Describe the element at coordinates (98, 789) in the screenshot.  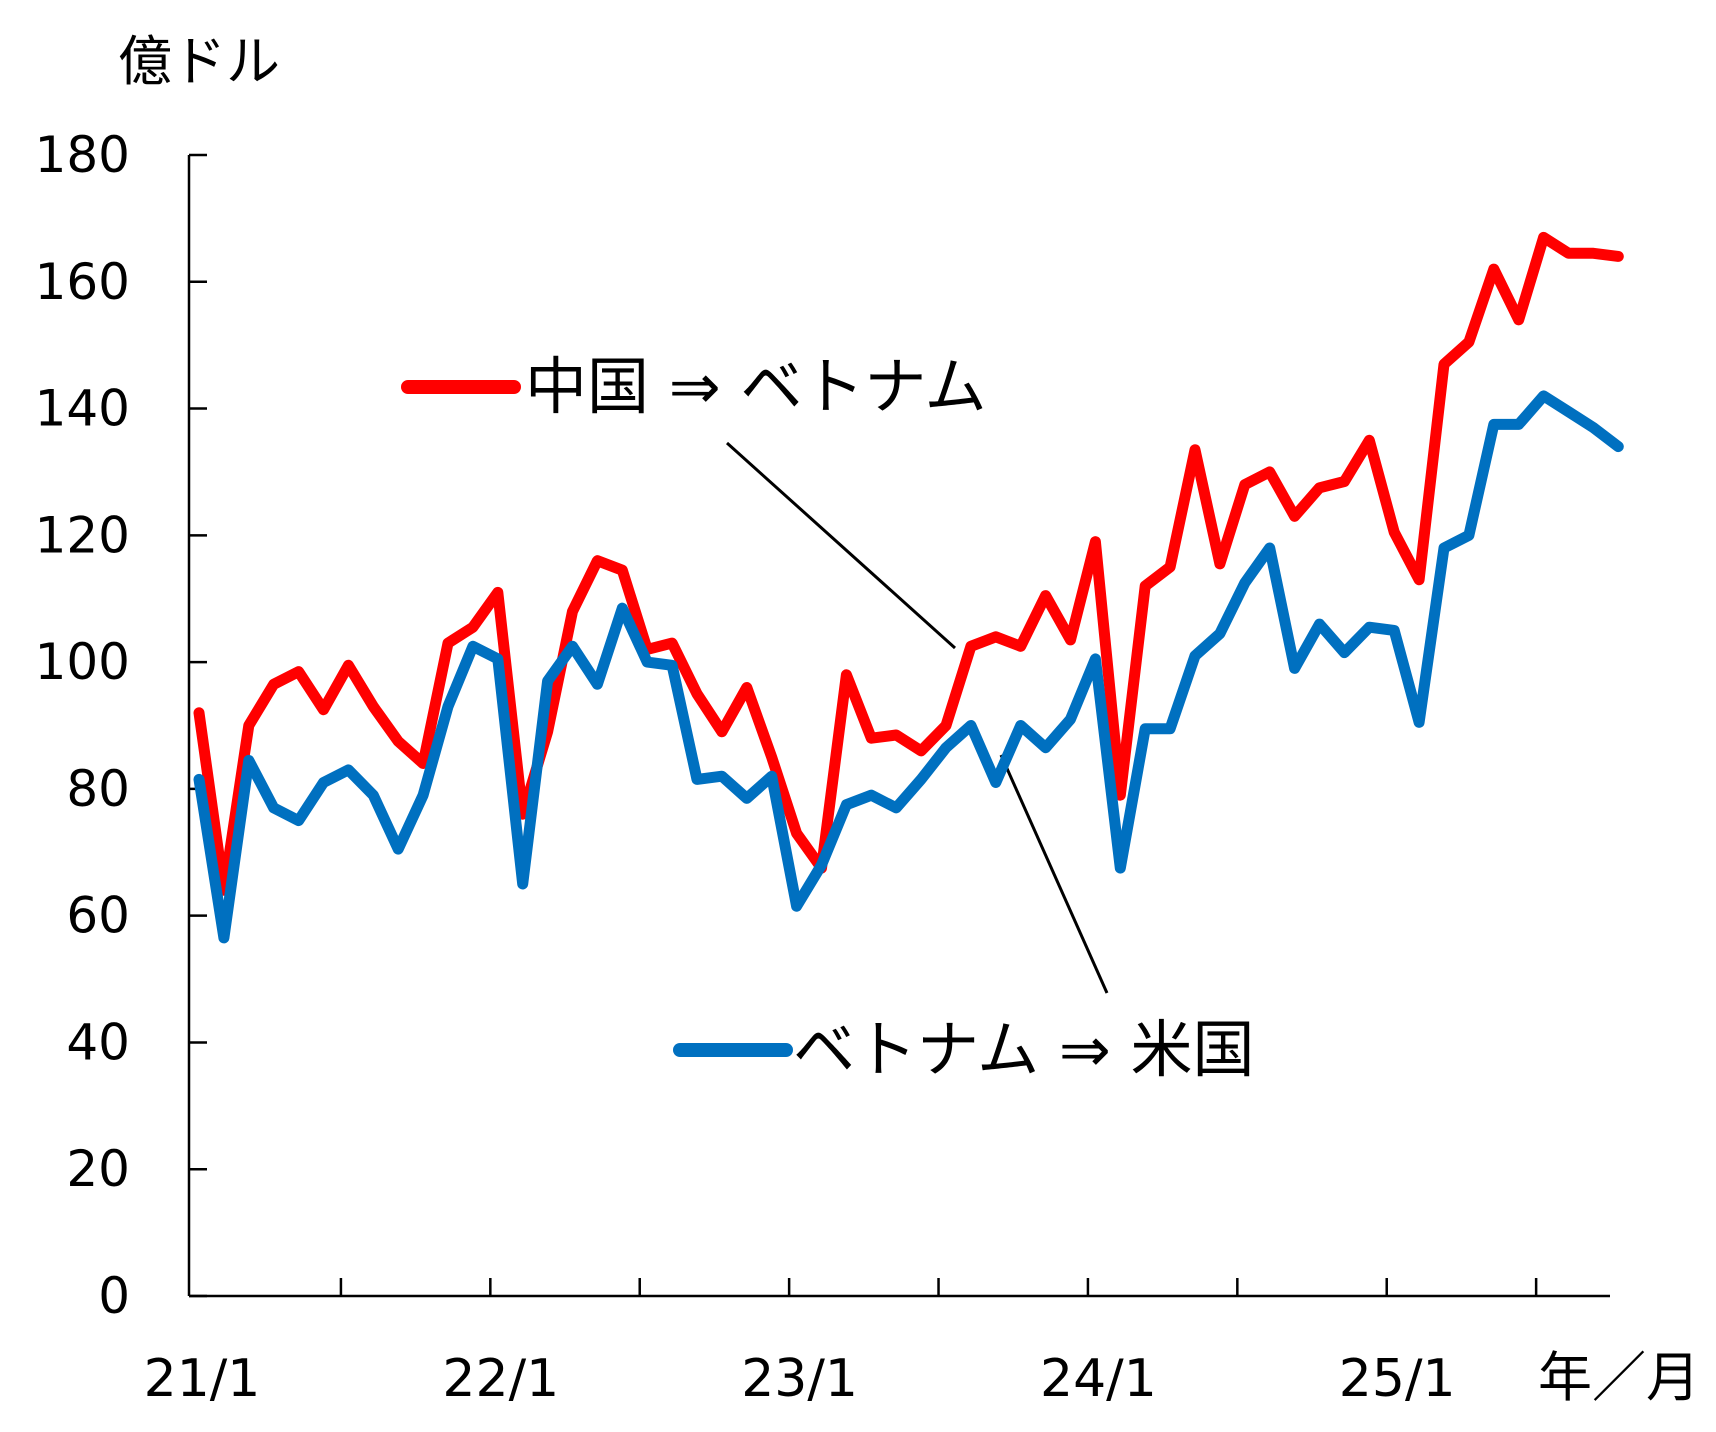
I see `y-tick-label: 80` at that location.